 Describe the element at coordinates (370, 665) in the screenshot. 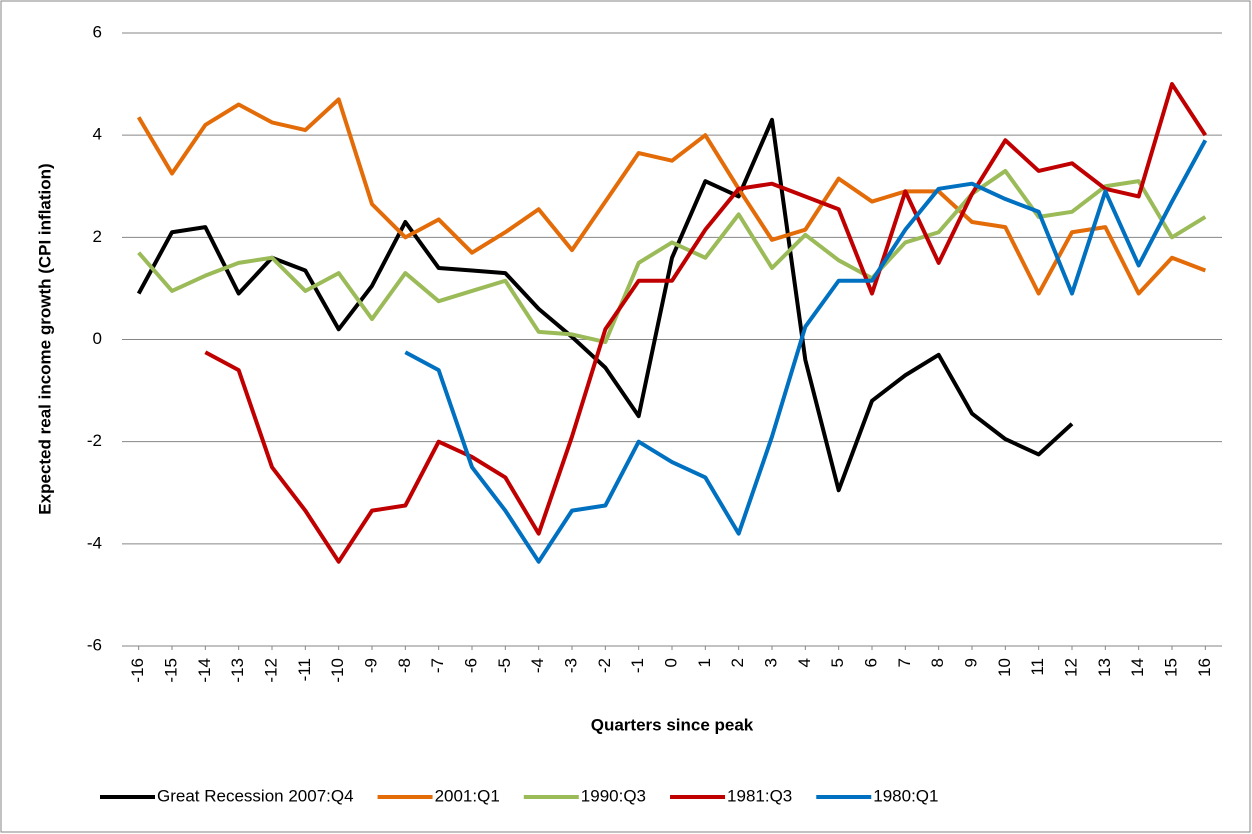

I see `x-tick-label: -9` at that location.